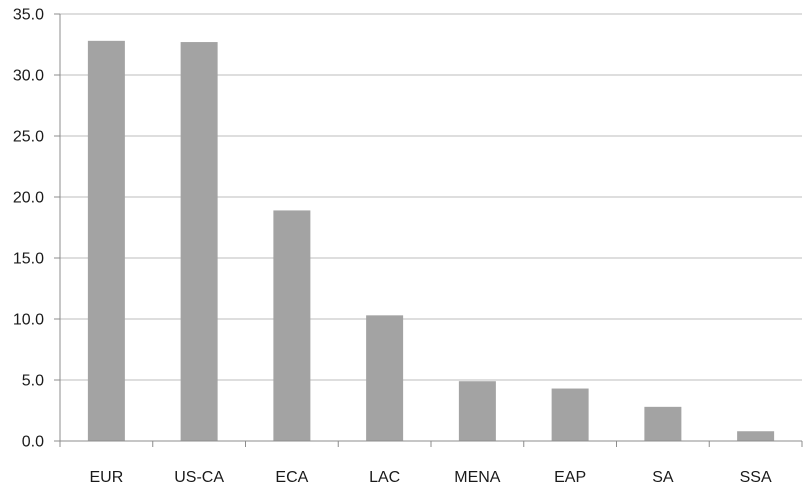  Describe the element at coordinates (291, 477) in the screenshot. I see `x-tick-label: ECA` at that location.